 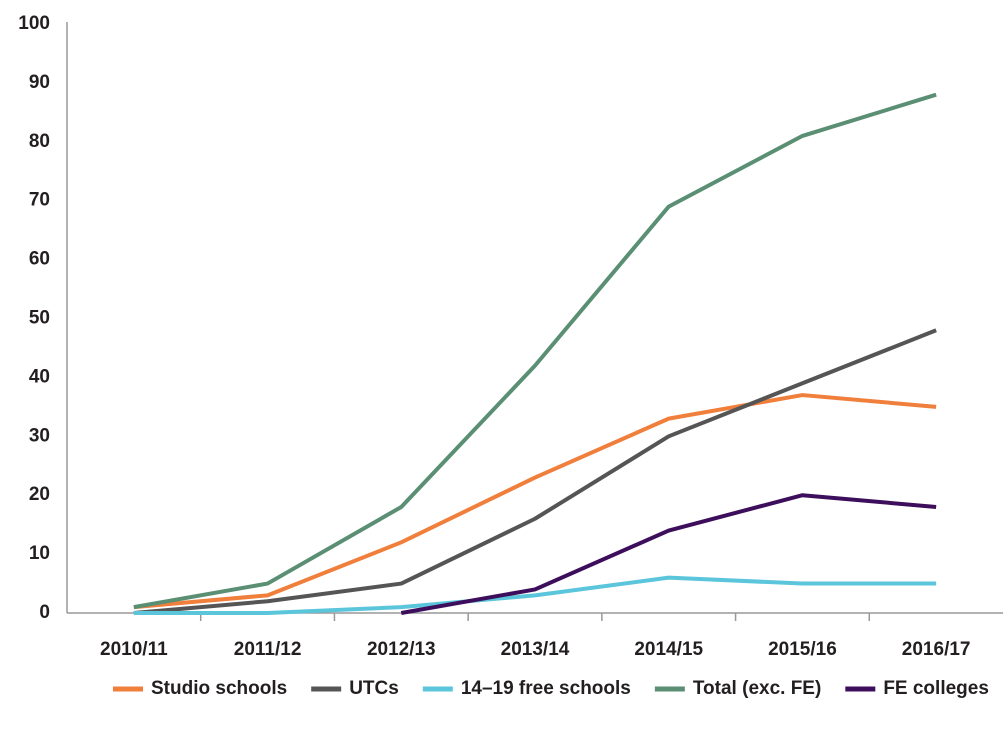 What do you see at coordinates (39, 376) in the screenshot?
I see `y-tick-label: 40` at bounding box center [39, 376].